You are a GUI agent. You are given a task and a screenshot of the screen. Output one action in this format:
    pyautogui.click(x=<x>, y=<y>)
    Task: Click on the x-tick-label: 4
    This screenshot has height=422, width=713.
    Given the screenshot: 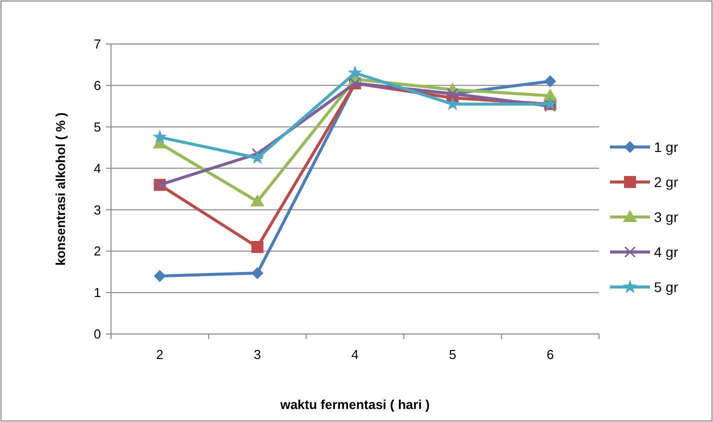 What is the action you would take?
    pyautogui.click(x=355, y=354)
    